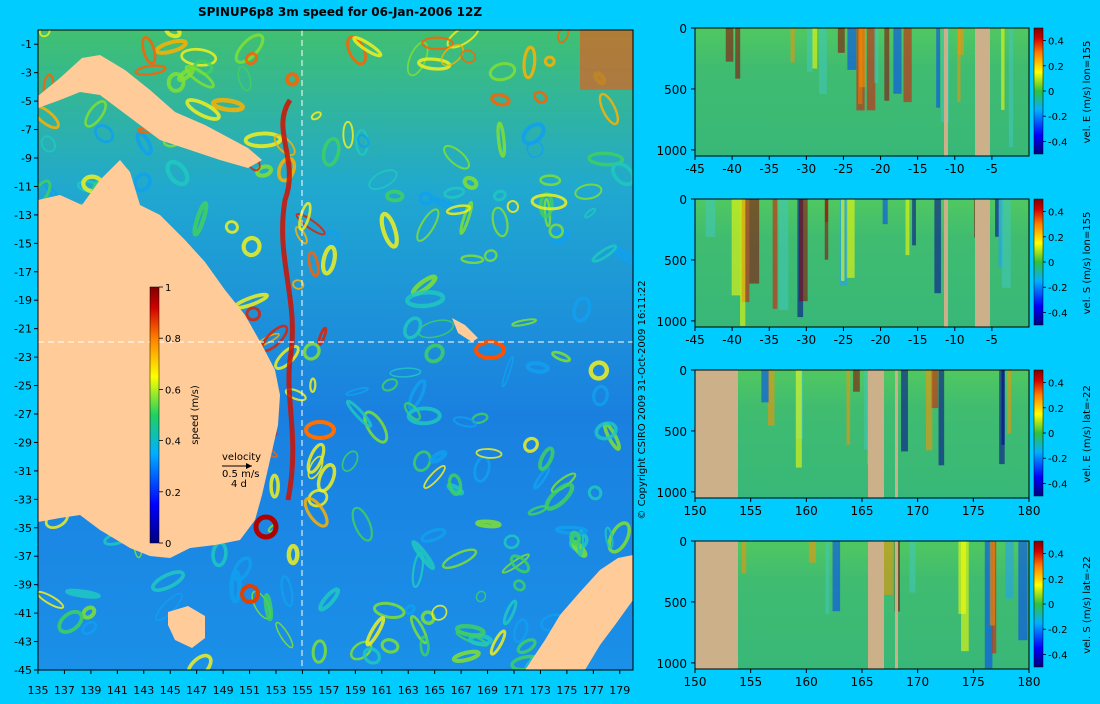 Image resolution: width=1100 pixels, height=704 pixels. Describe the element at coordinates (844, 169) in the screenshot. I see `section-x-tick-label: -25` at that location.